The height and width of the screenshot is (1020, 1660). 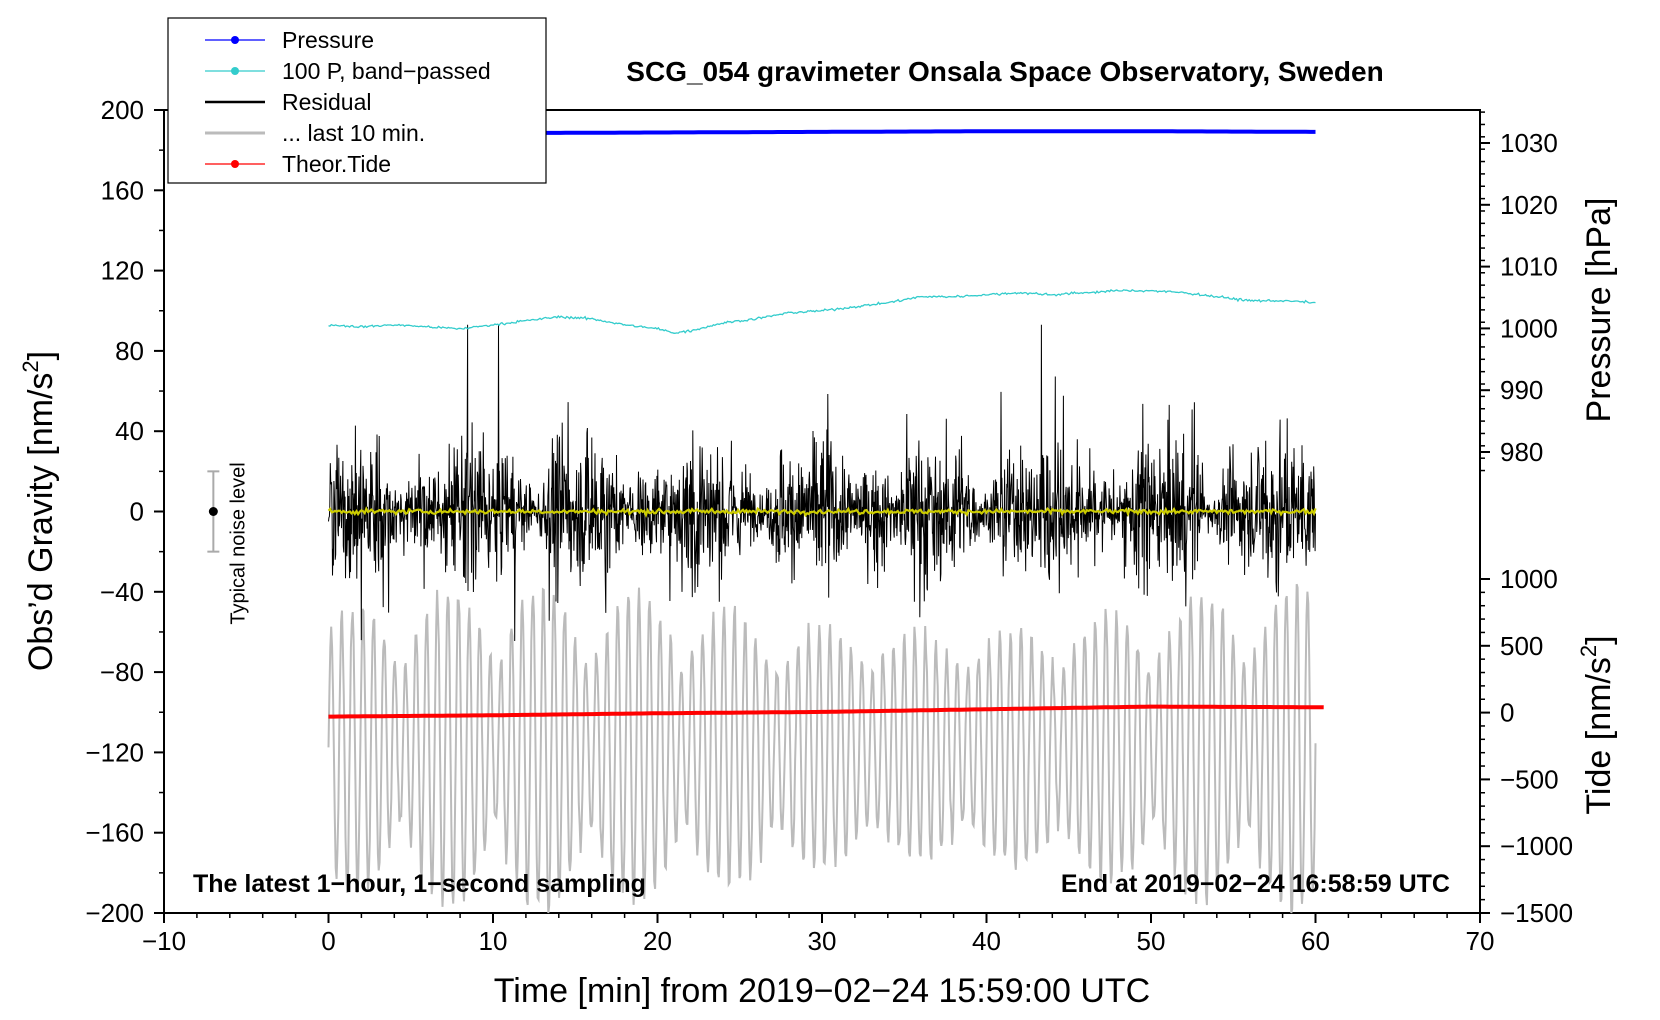 What do you see at coordinates (1521, 646) in the screenshot?
I see `tide-tick-label: 500` at bounding box center [1521, 646].